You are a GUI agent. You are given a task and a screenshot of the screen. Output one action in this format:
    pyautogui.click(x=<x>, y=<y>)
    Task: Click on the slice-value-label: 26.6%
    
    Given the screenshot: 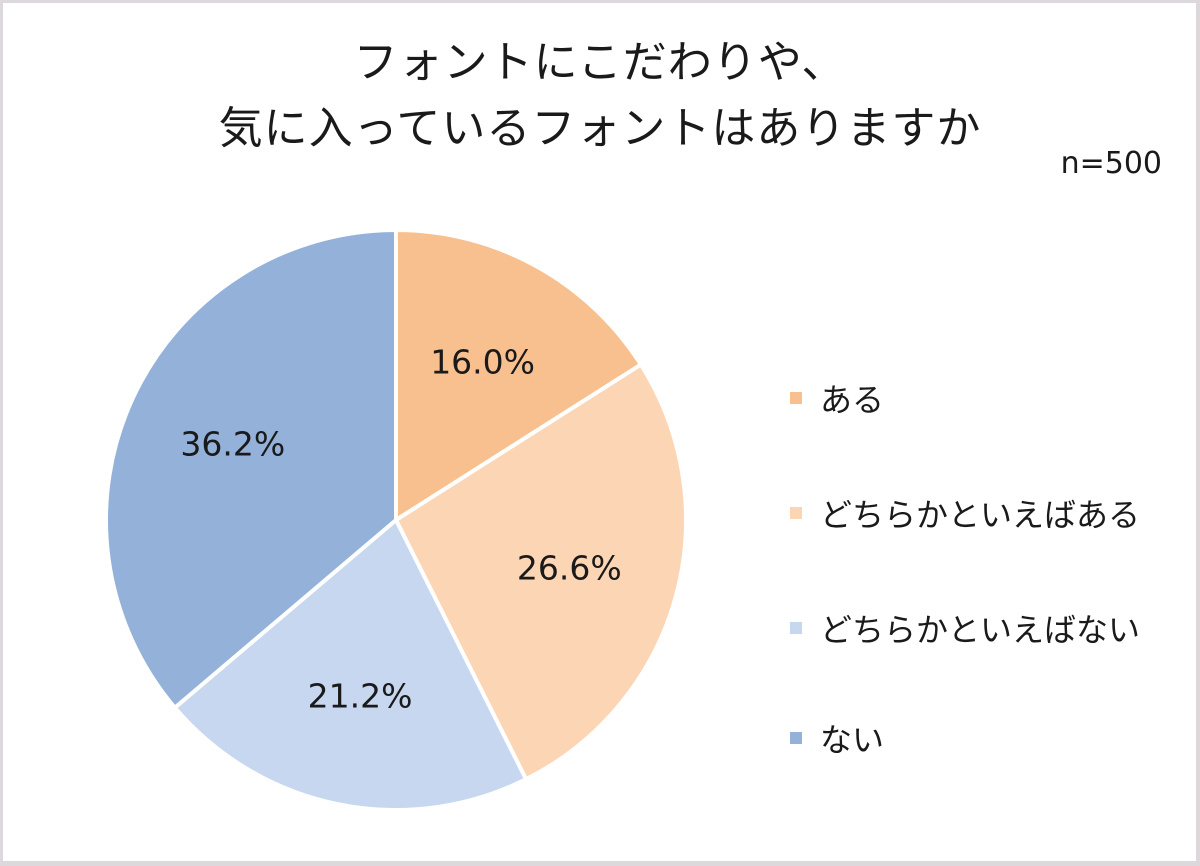 What is the action you would take?
    pyautogui.click(x=569, y=568)
    